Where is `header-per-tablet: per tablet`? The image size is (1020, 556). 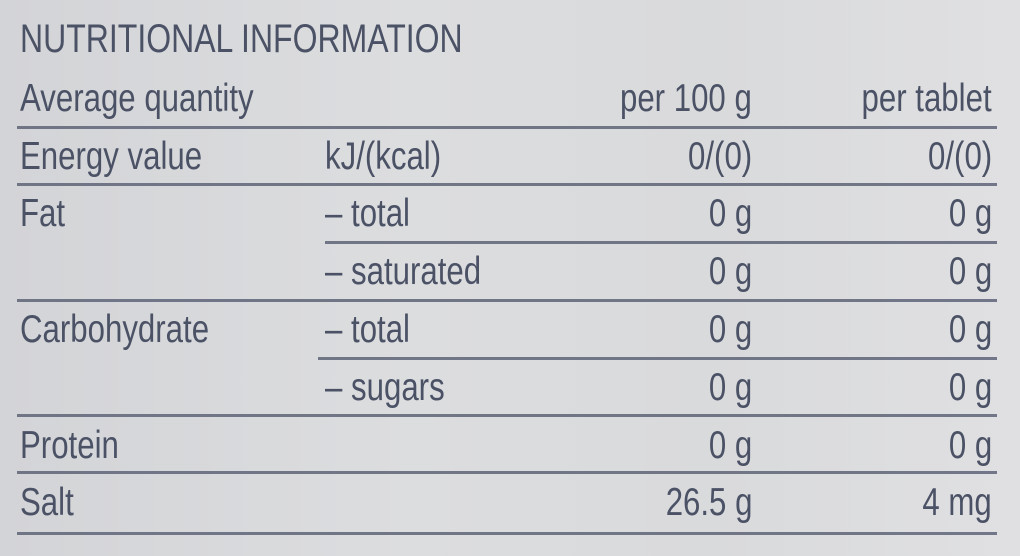 header-per-tablet: per tablet is located at coordinates (926, 98).